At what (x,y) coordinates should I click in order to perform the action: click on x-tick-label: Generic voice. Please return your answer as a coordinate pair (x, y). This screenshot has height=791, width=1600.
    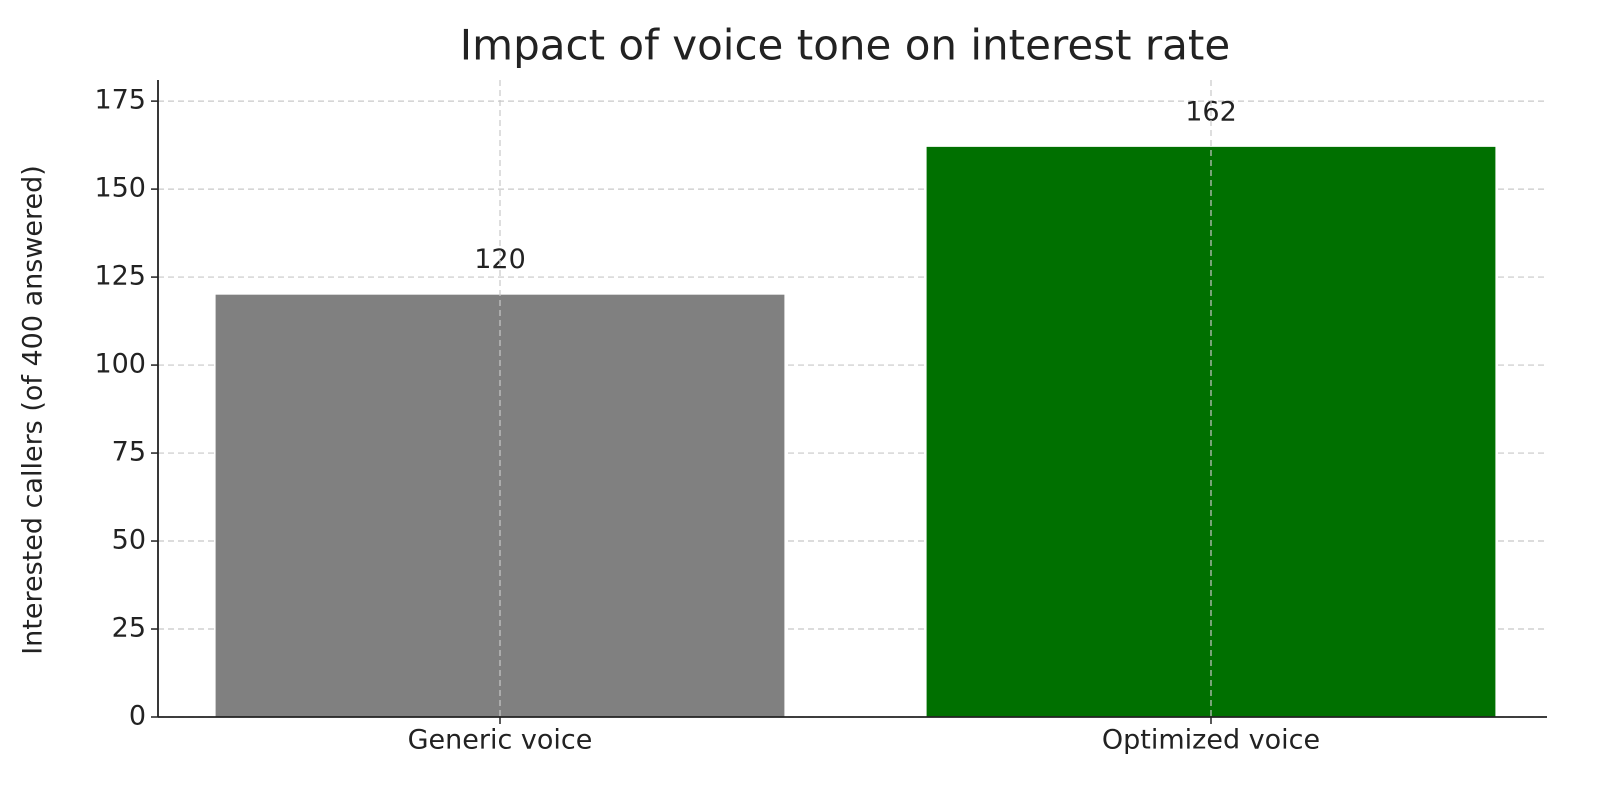
    Looking at the image, I should click on (500, 740).